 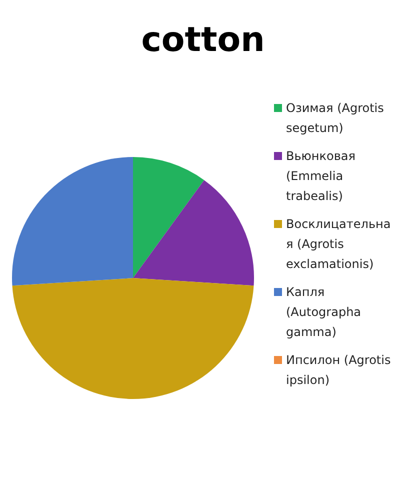 What do you see at coordinates (339, 244) in the screenshot?
I see `legend-label: Восклицательная (Agrotis exclamationis)` at bounding box center [339, 244].